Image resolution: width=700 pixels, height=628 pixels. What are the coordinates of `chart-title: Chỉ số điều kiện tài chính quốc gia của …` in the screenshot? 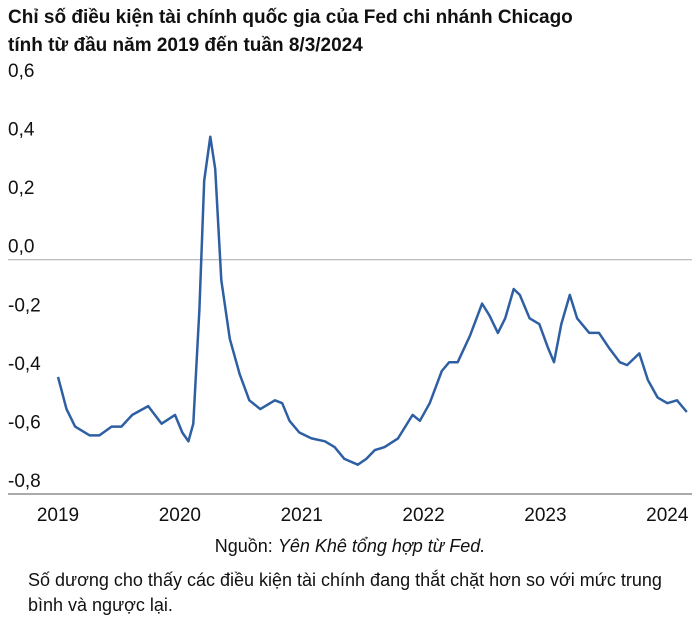 It's located at (290, 17).